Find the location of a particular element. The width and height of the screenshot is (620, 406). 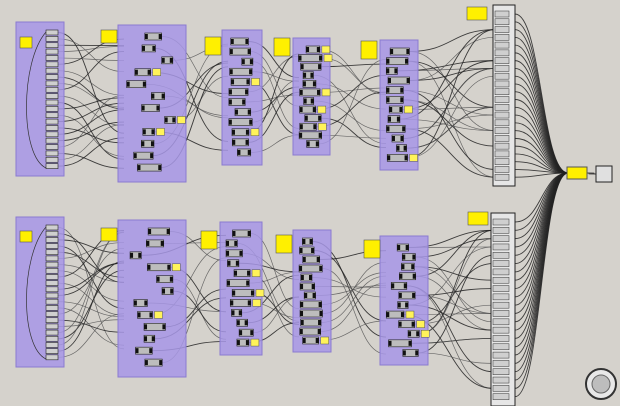

knob-center is located at coordinates (601, 384).